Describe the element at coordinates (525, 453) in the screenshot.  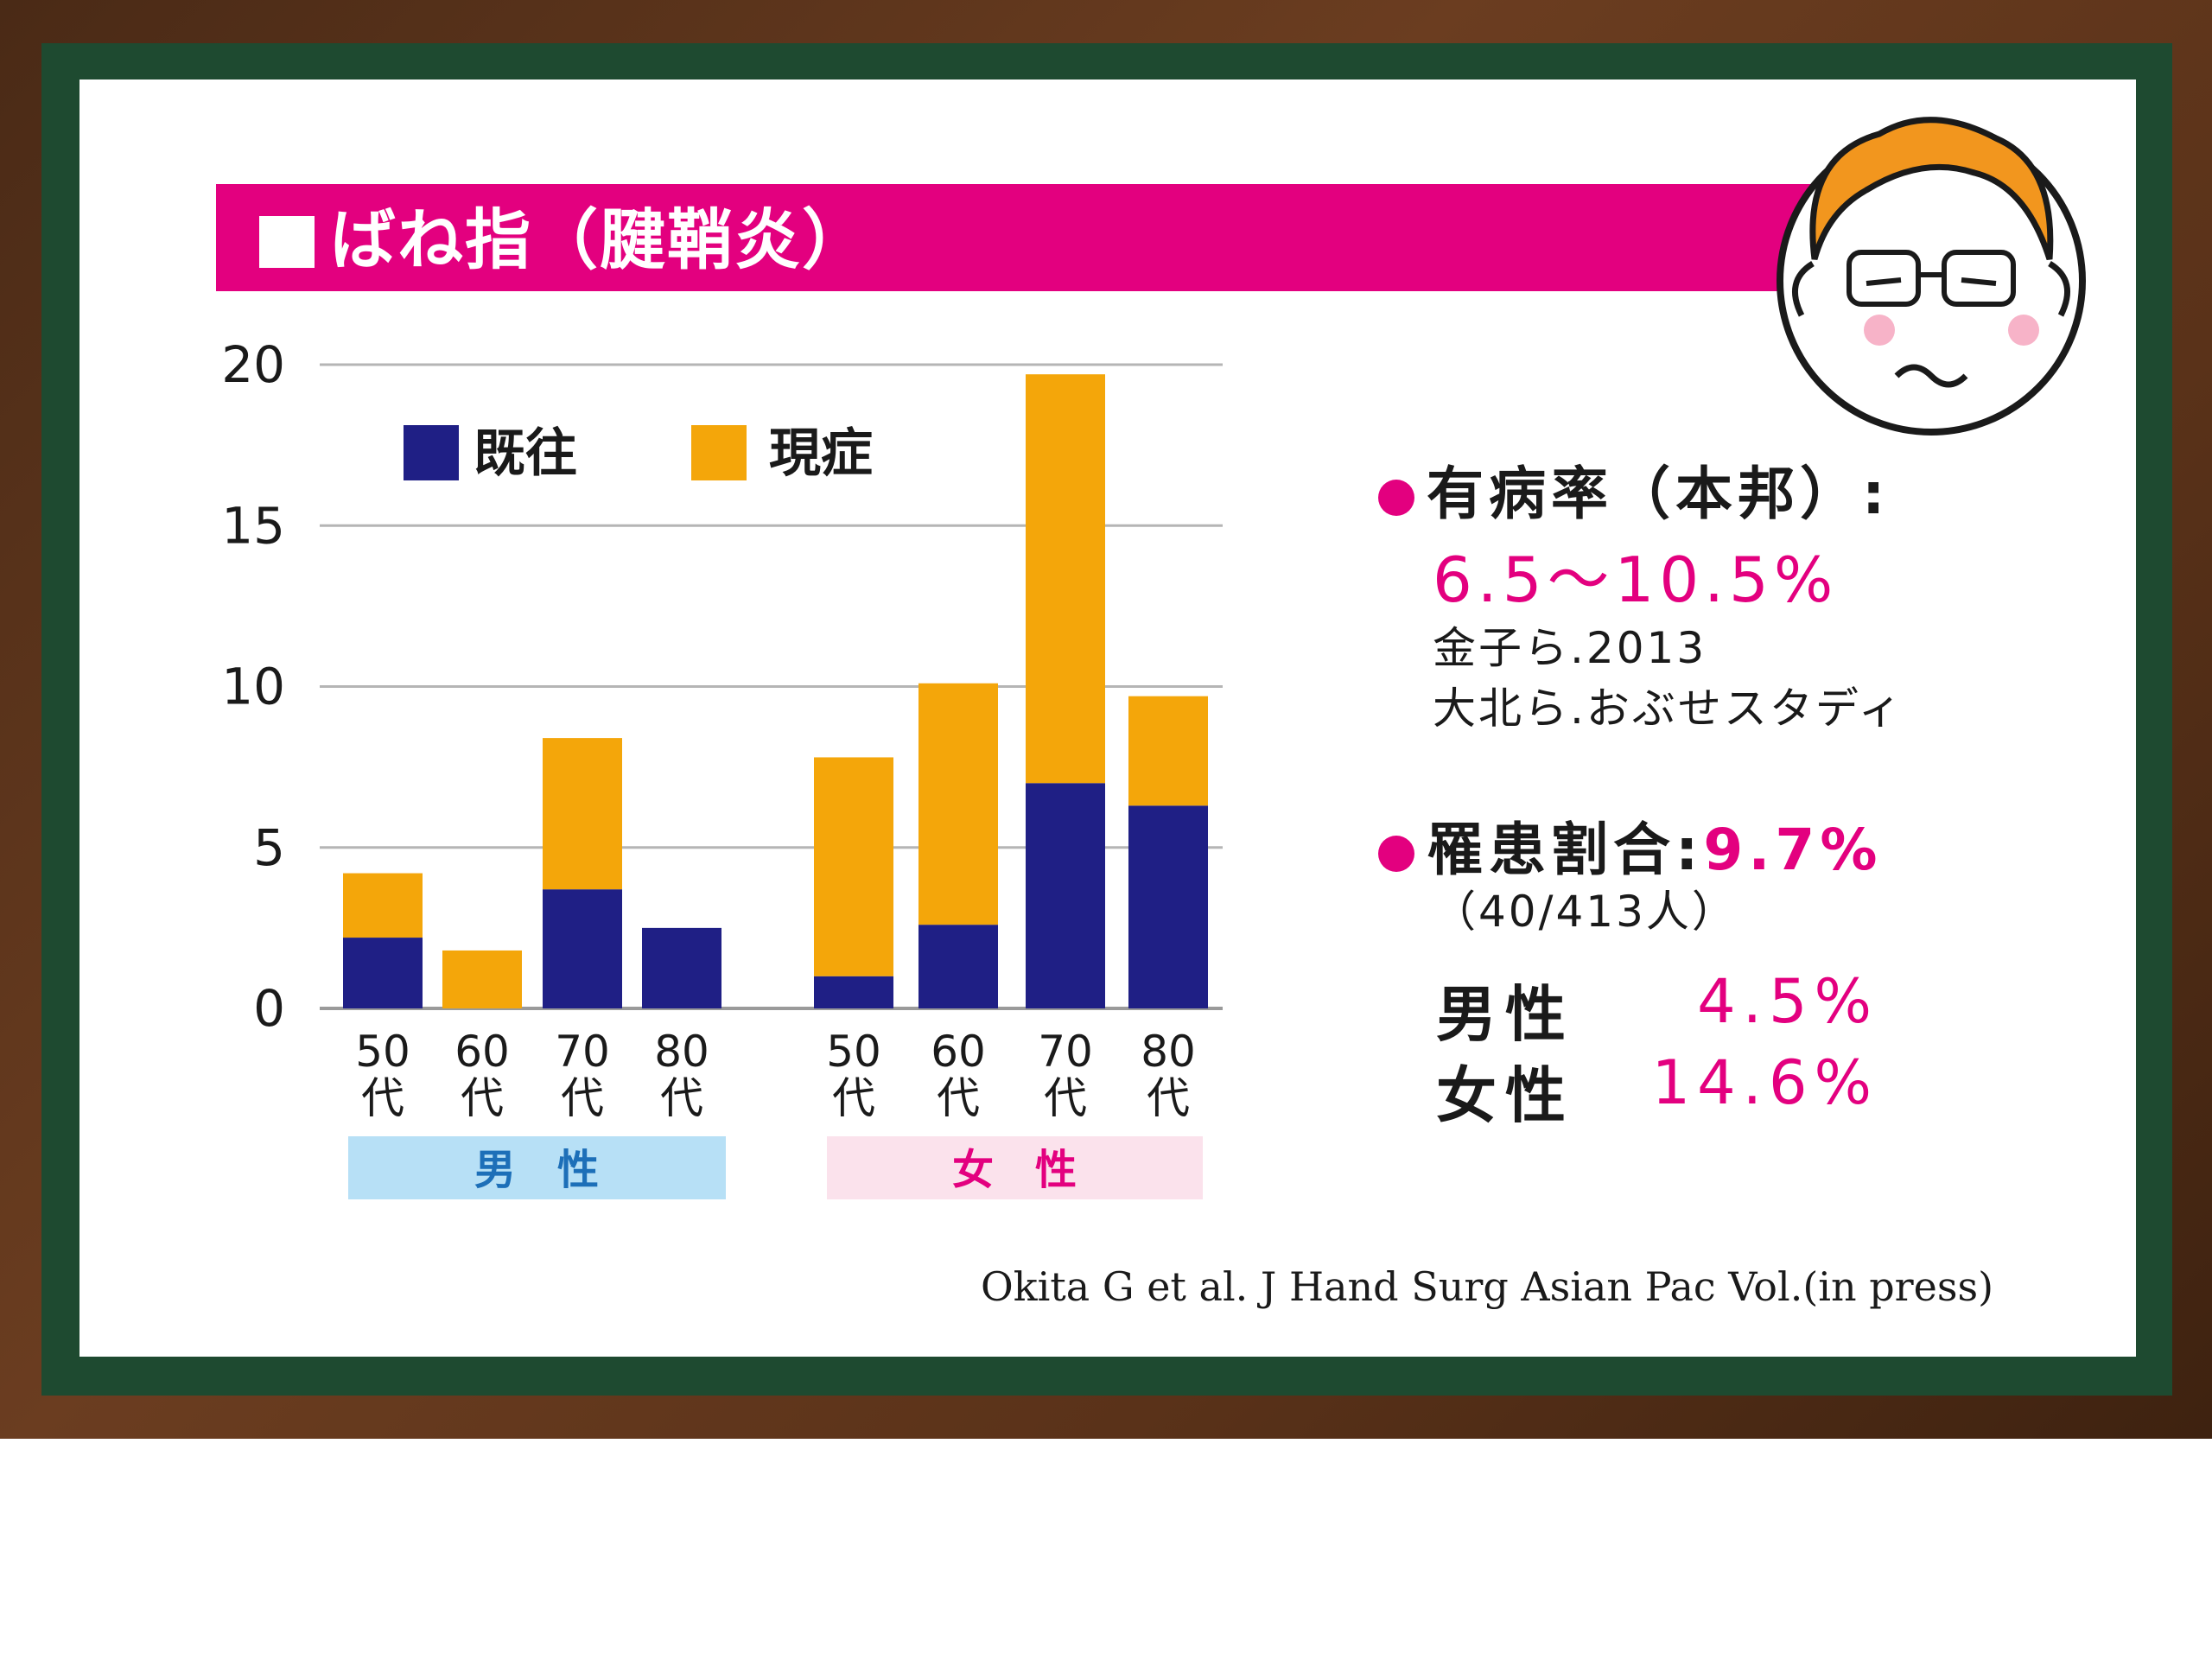
I see `legend-label-past: 既往` at that location.